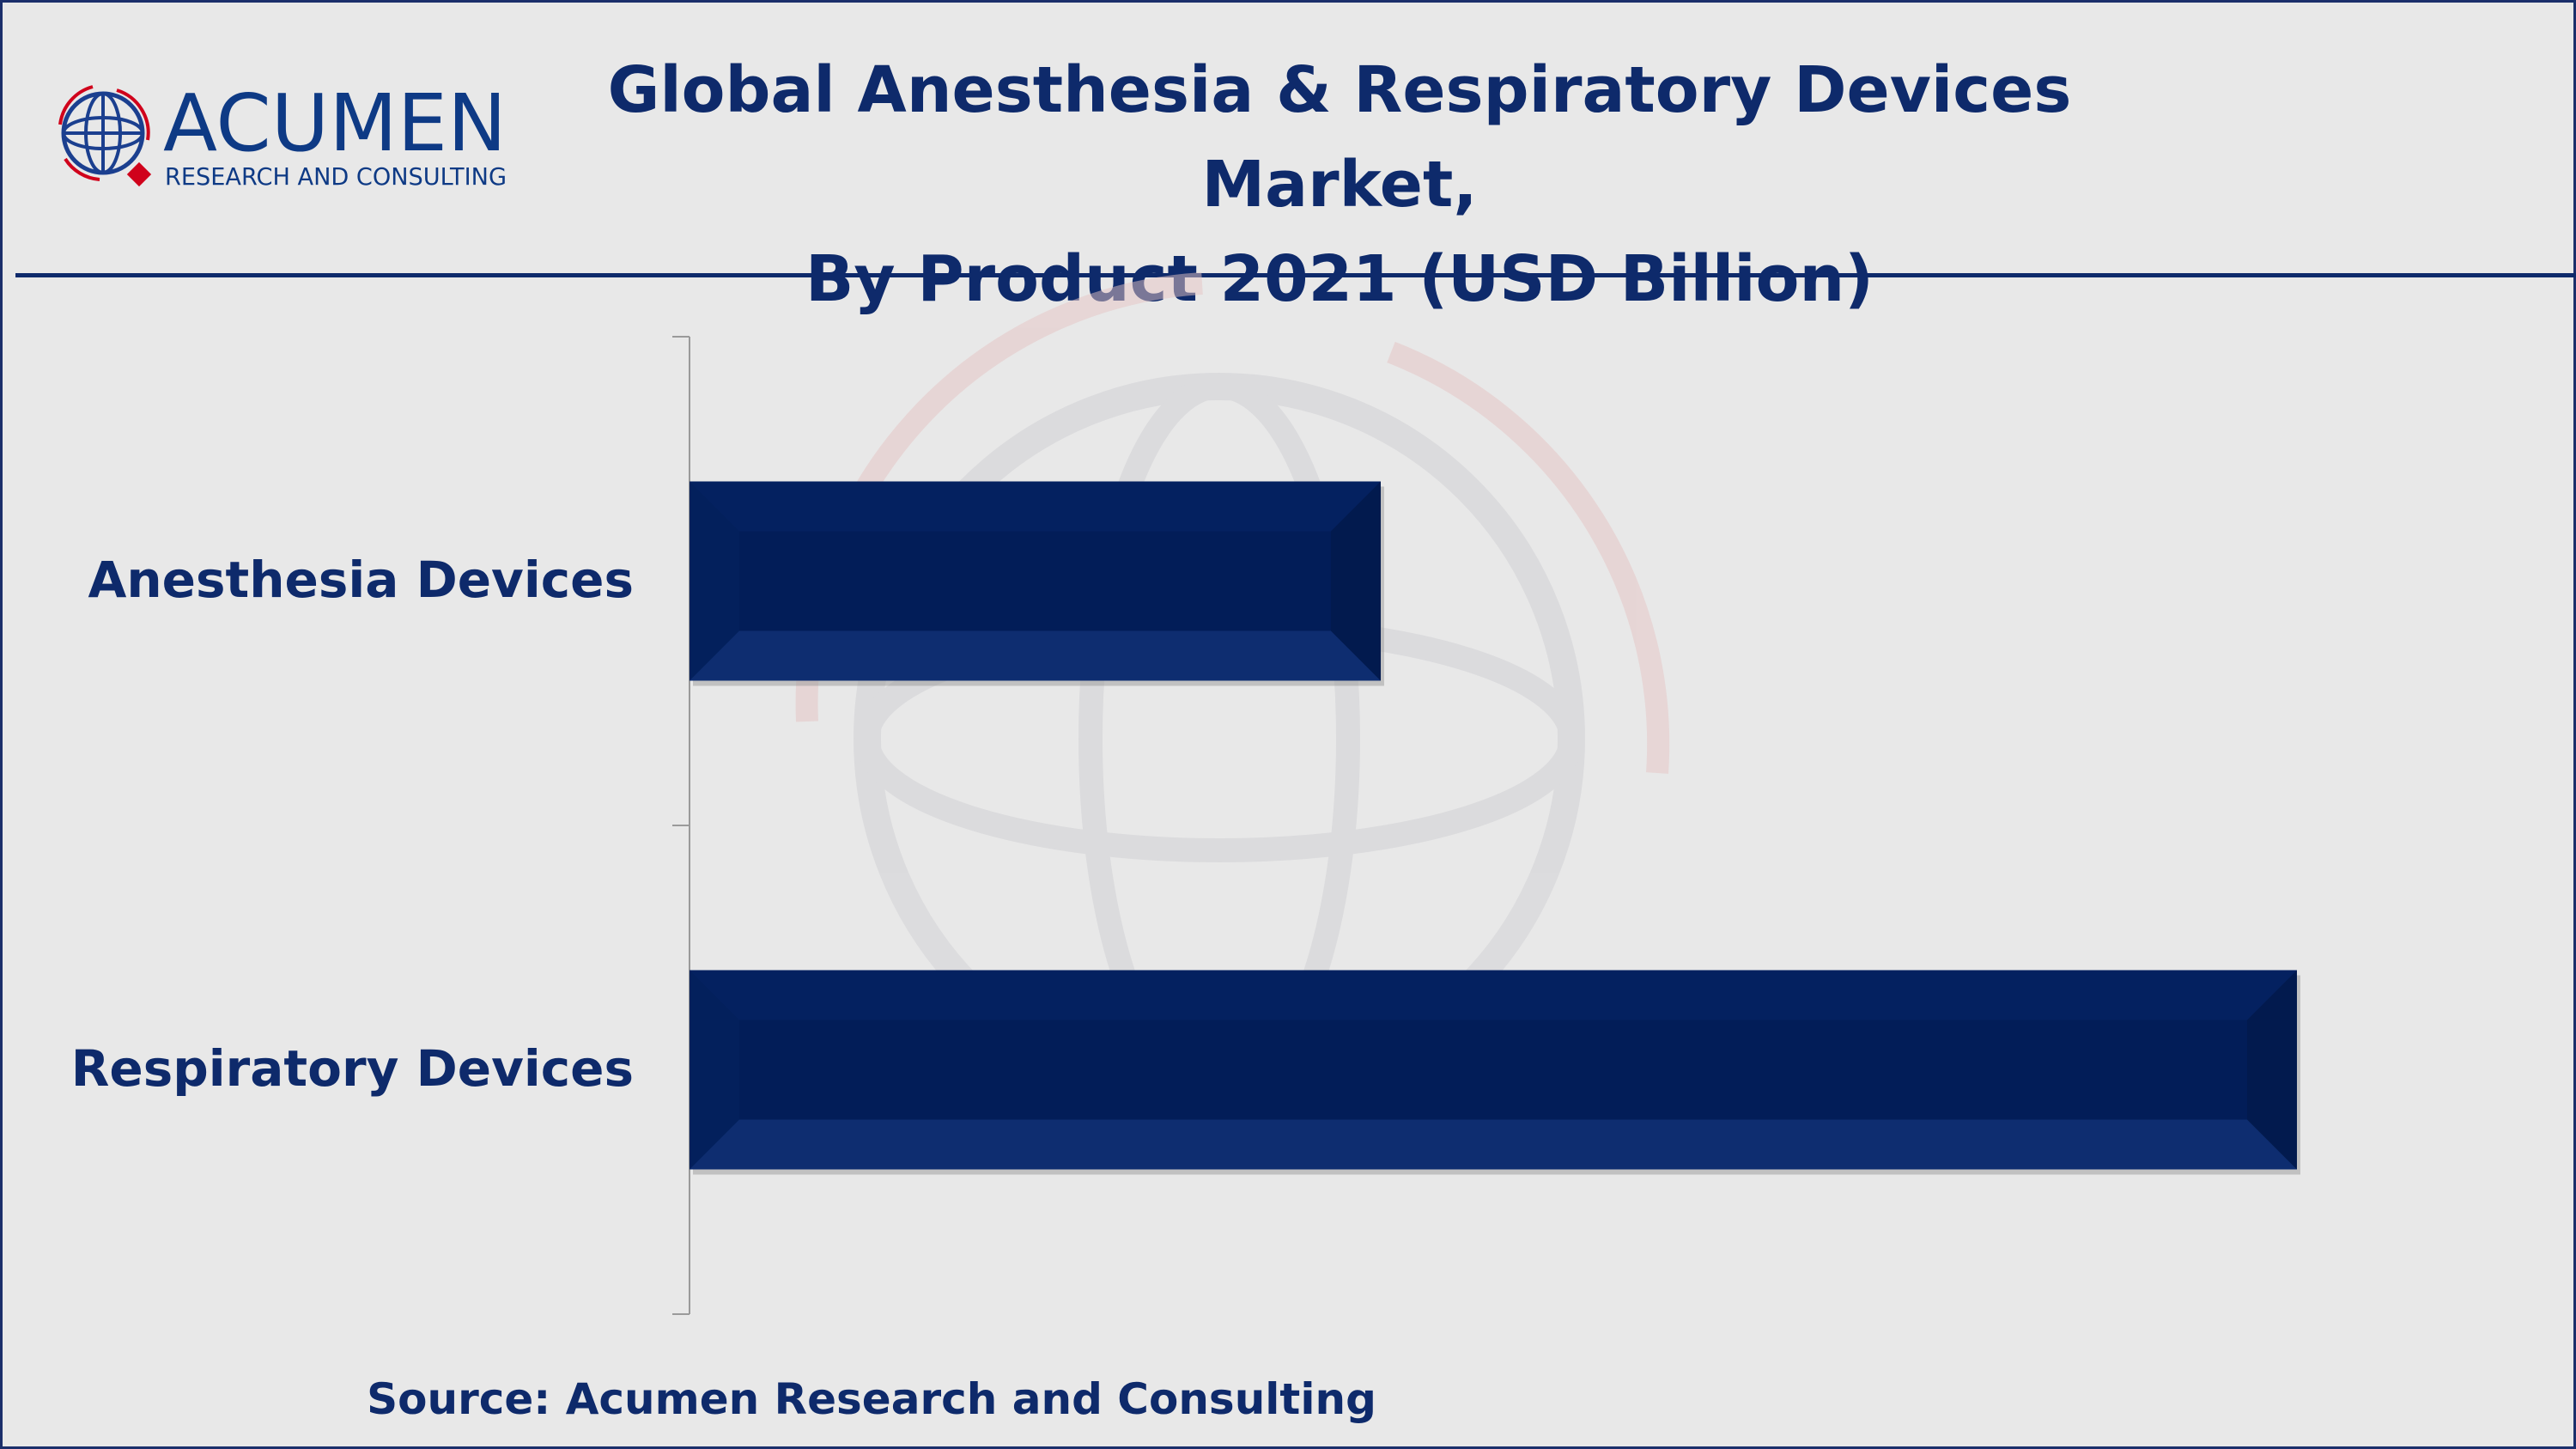 The height and width of the screenshot is (1449, 2576). Describe the element at coordinates (336, 176) in the screenshot. I see `logo-tagline: RESEARCH AND CONSULTING` at that location.